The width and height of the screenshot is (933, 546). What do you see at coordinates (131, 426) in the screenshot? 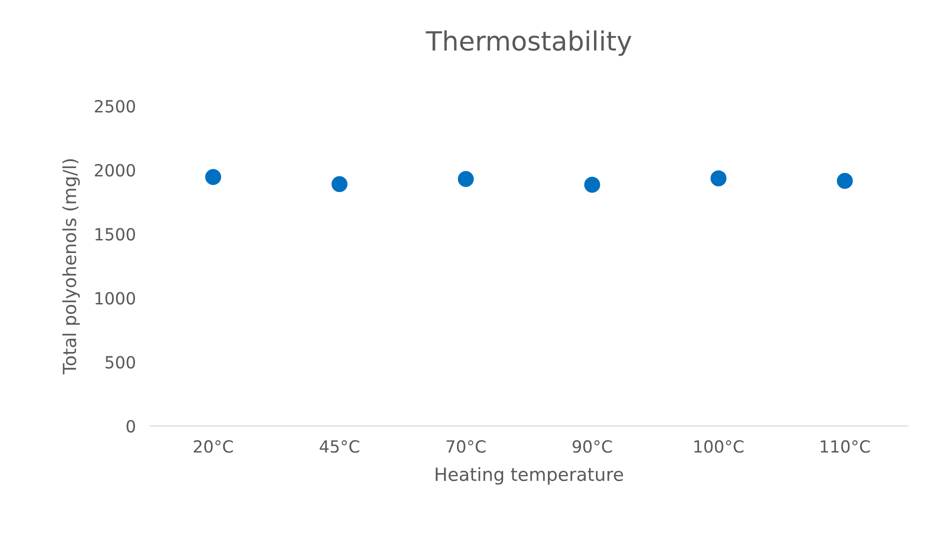
I see `y-tick-label: 0` at bounding box center [131, 426].